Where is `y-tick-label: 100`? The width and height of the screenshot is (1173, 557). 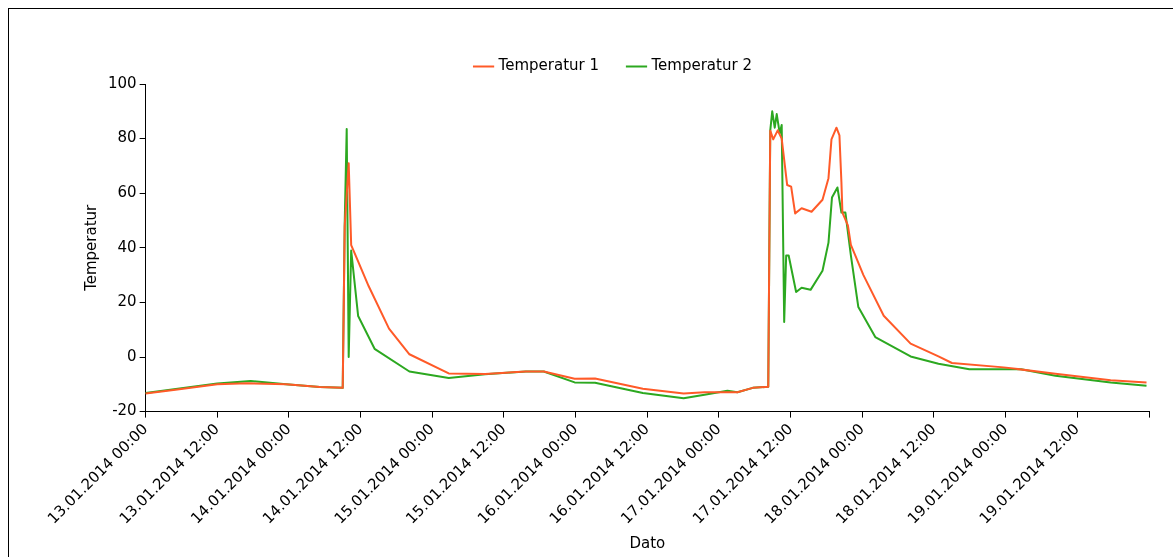 y-tick-label: 100 is located at coordinates (122, 82).